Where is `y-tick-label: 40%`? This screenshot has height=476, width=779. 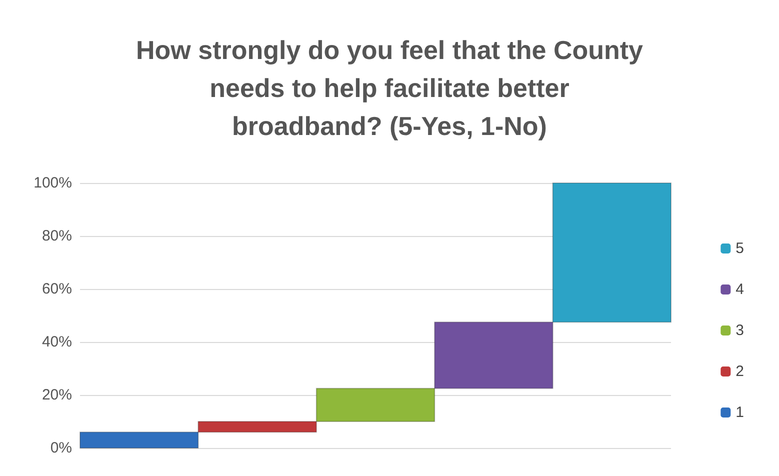 y-tick-label: 40% is located at coordinates (57, 342).